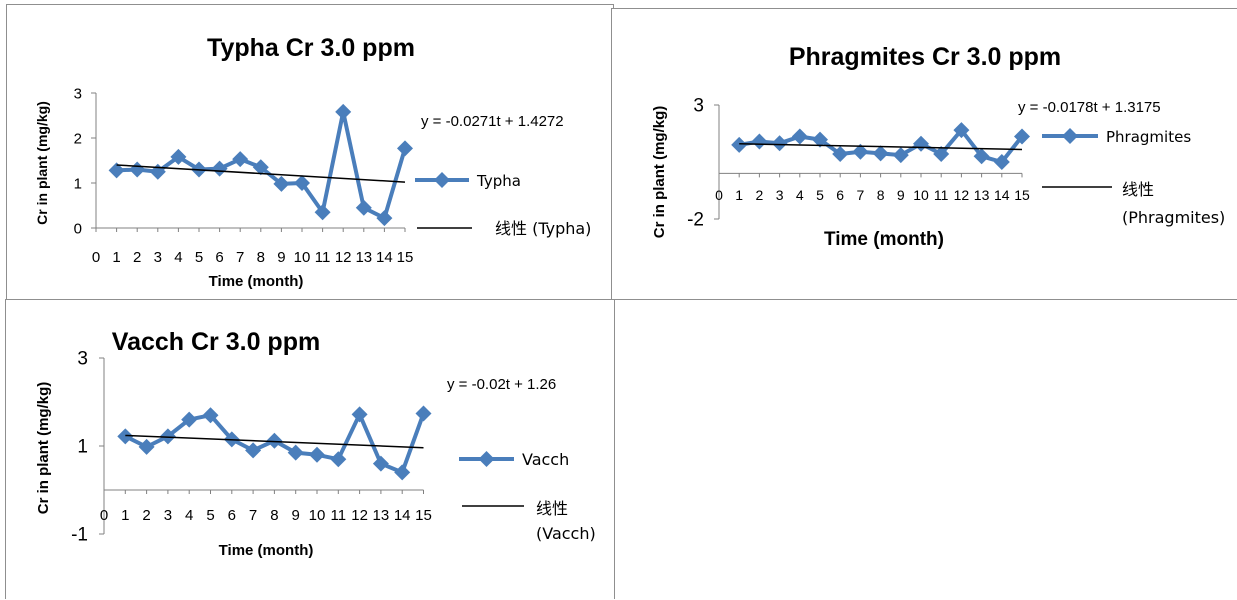  What do you see at coordinates (566, 533) in the screenshot?
I see `legend-trendline-label-cont: (Vacch)` at bounding box center [566, 533].